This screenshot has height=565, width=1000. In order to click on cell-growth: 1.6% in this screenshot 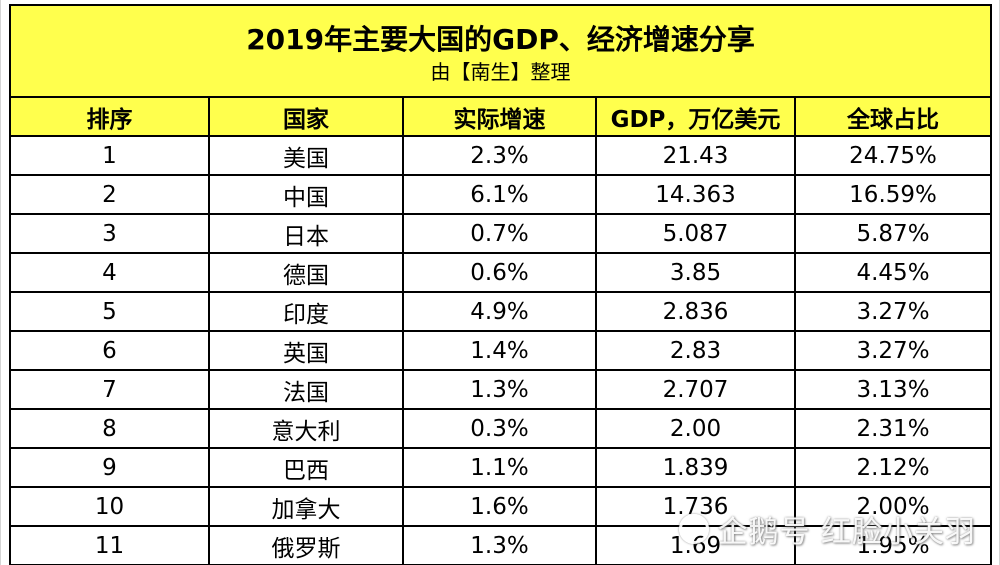, I will do `click(499, 506)`.